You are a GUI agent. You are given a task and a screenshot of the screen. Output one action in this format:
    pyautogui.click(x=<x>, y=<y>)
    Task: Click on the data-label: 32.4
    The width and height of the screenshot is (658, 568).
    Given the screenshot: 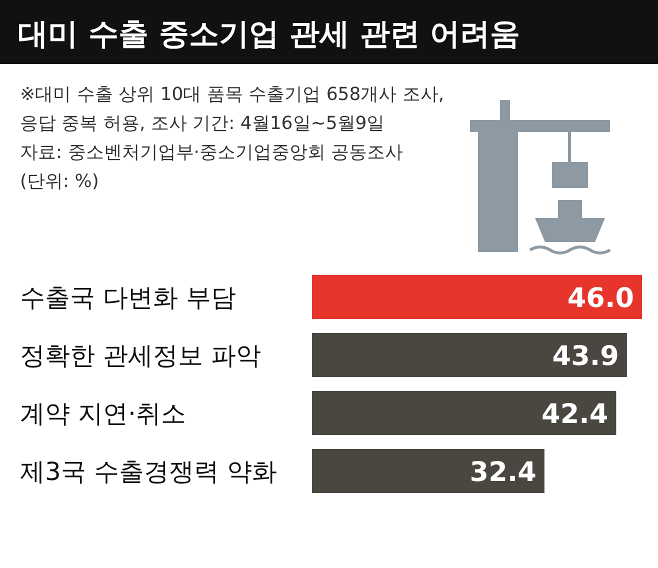 What is the action you would take?
    pyautogui.click(x=503, y=472)
    